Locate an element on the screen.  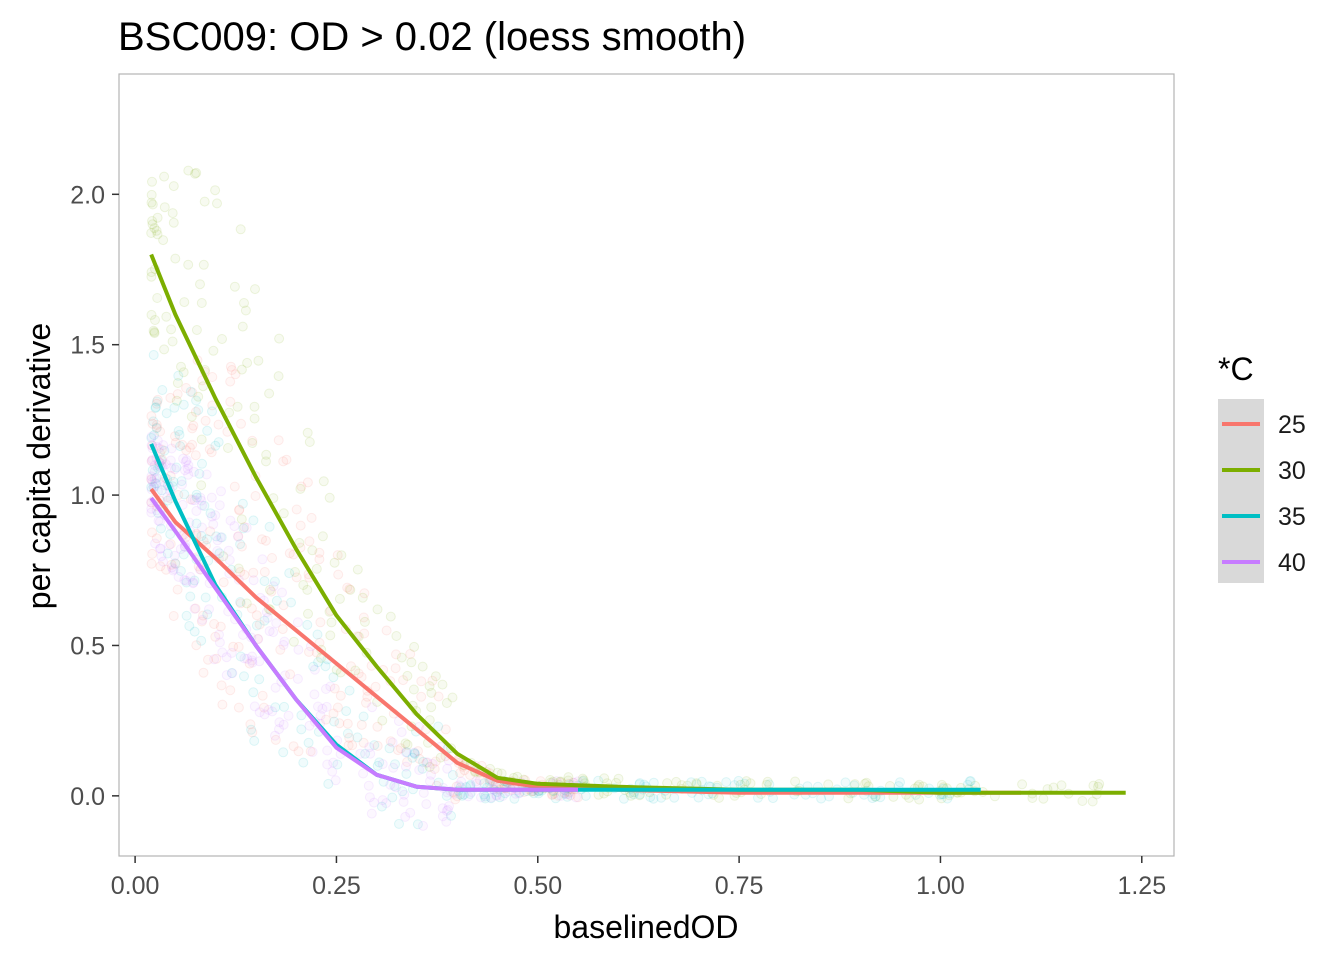
y-tick-label: 0.0 is located at coordinates (87, 797).